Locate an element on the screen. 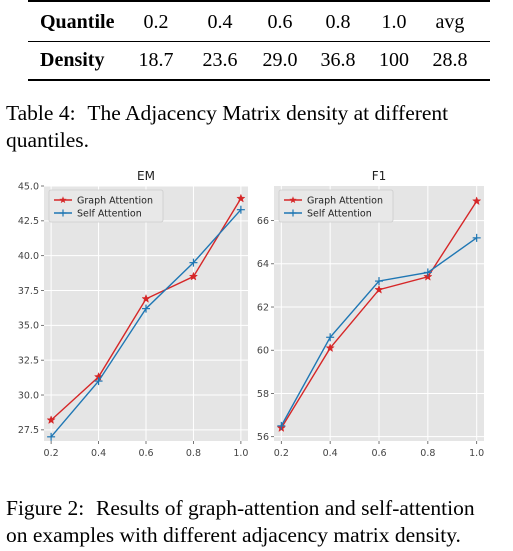  y-tick-label: 60 is located at coordinates (263, 351).